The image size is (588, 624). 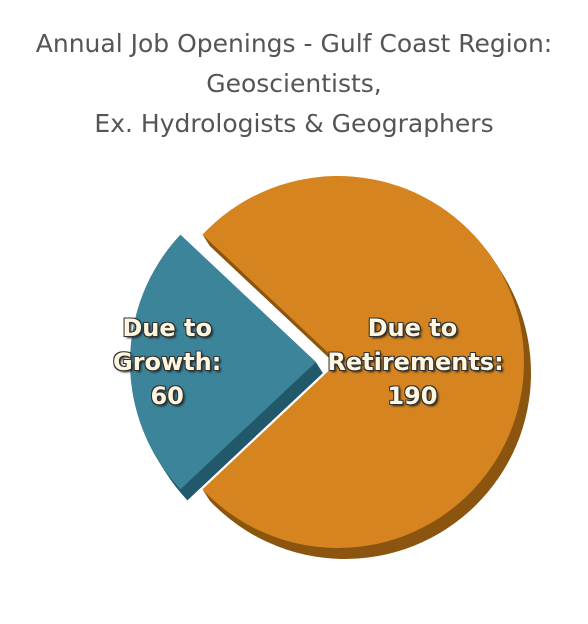 I want to click on slice-label: Due to Growth: 60, so click(x=167, y=362).